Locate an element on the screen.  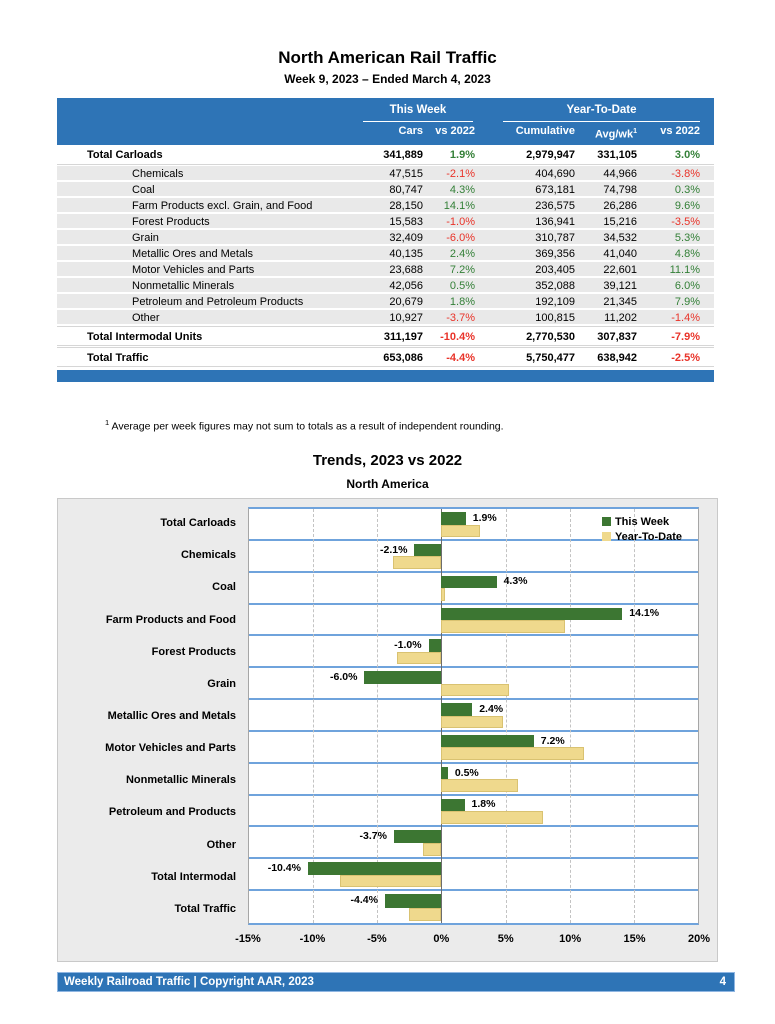
row-value: 4.3% is located at coordinates (462, 190).